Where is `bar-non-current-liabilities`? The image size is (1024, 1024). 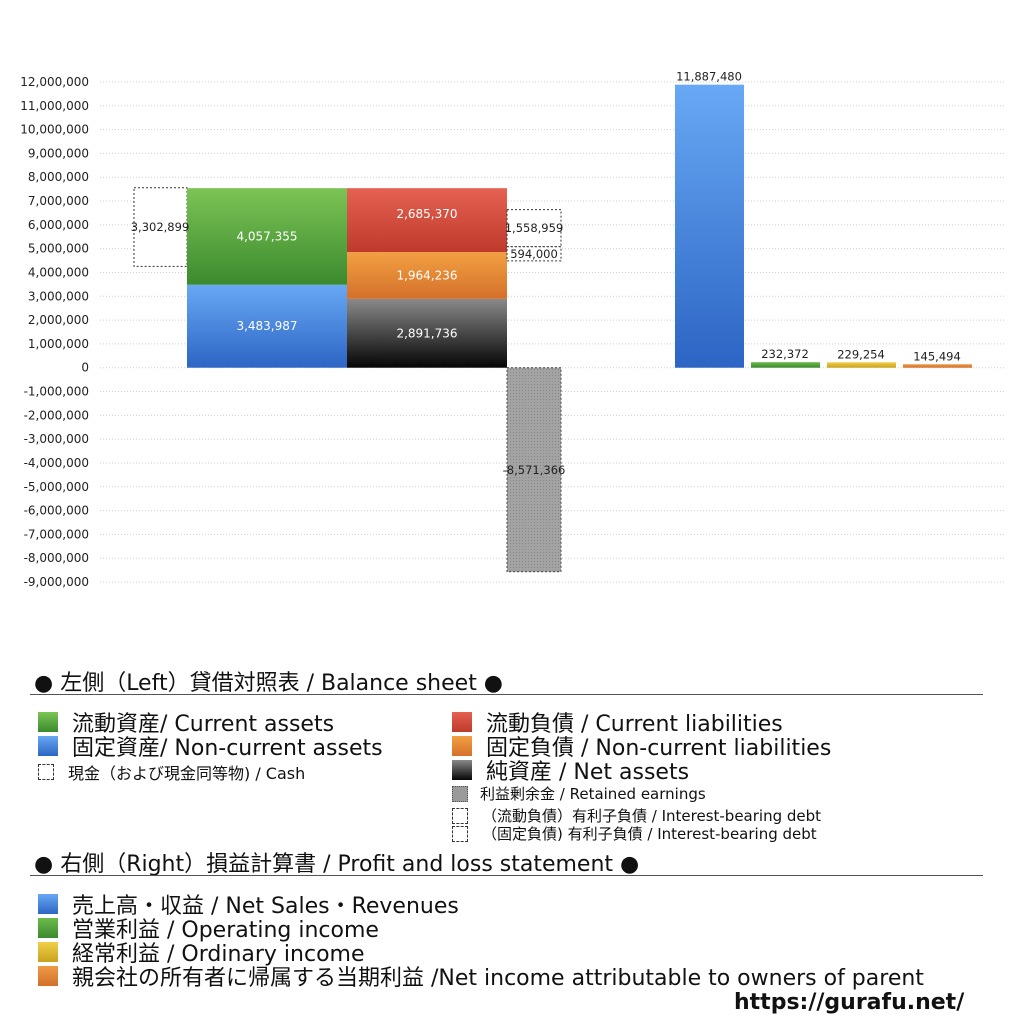 bar-non-current-liabilities is located at coordinates (427, 275).